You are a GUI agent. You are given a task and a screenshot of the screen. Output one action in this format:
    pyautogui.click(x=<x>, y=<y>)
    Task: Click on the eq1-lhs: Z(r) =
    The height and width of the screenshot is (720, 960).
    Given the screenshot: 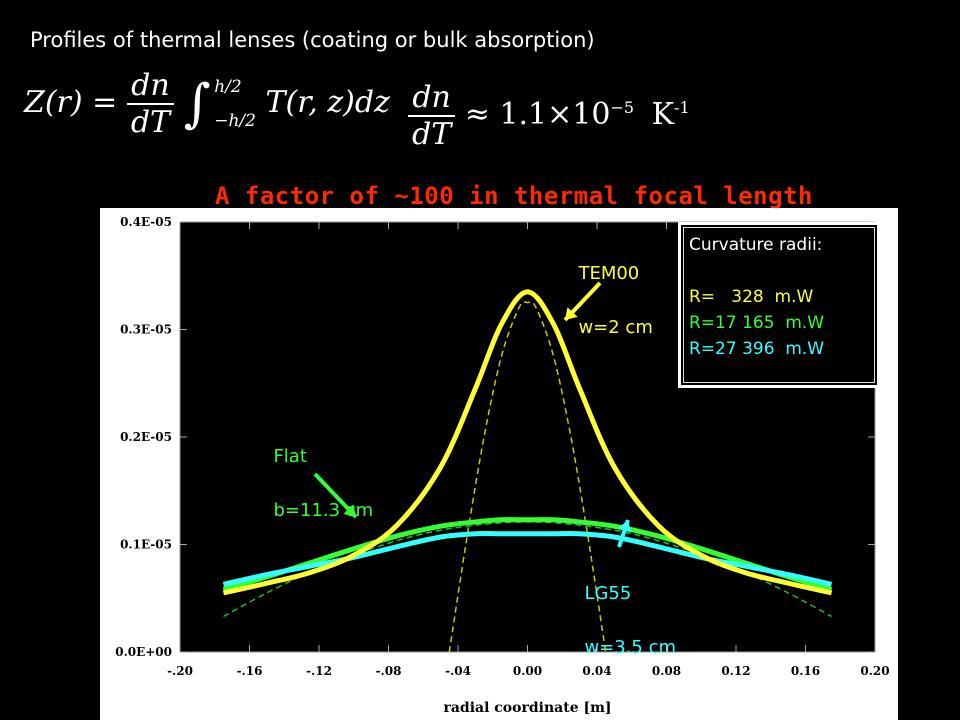 What is the action you would take?
    pyautogui.click(x=71, y=102)
    